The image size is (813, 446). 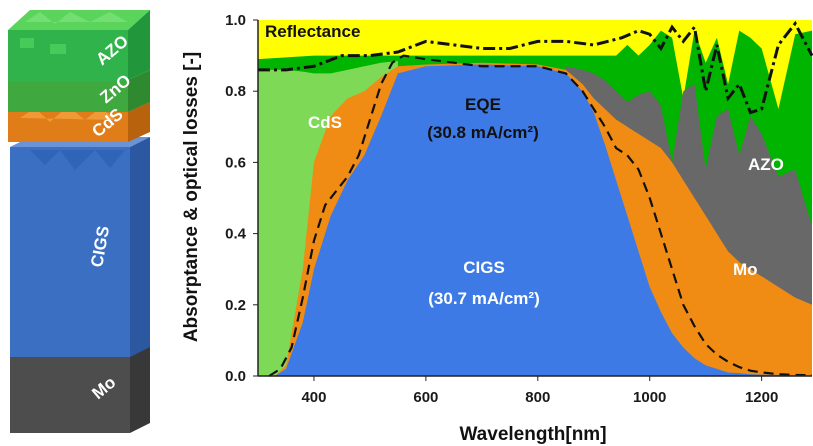 What do you see at coordinates (79, 91) in the screenshot?
I see `layer-zno` at bounding box center [79, 91].